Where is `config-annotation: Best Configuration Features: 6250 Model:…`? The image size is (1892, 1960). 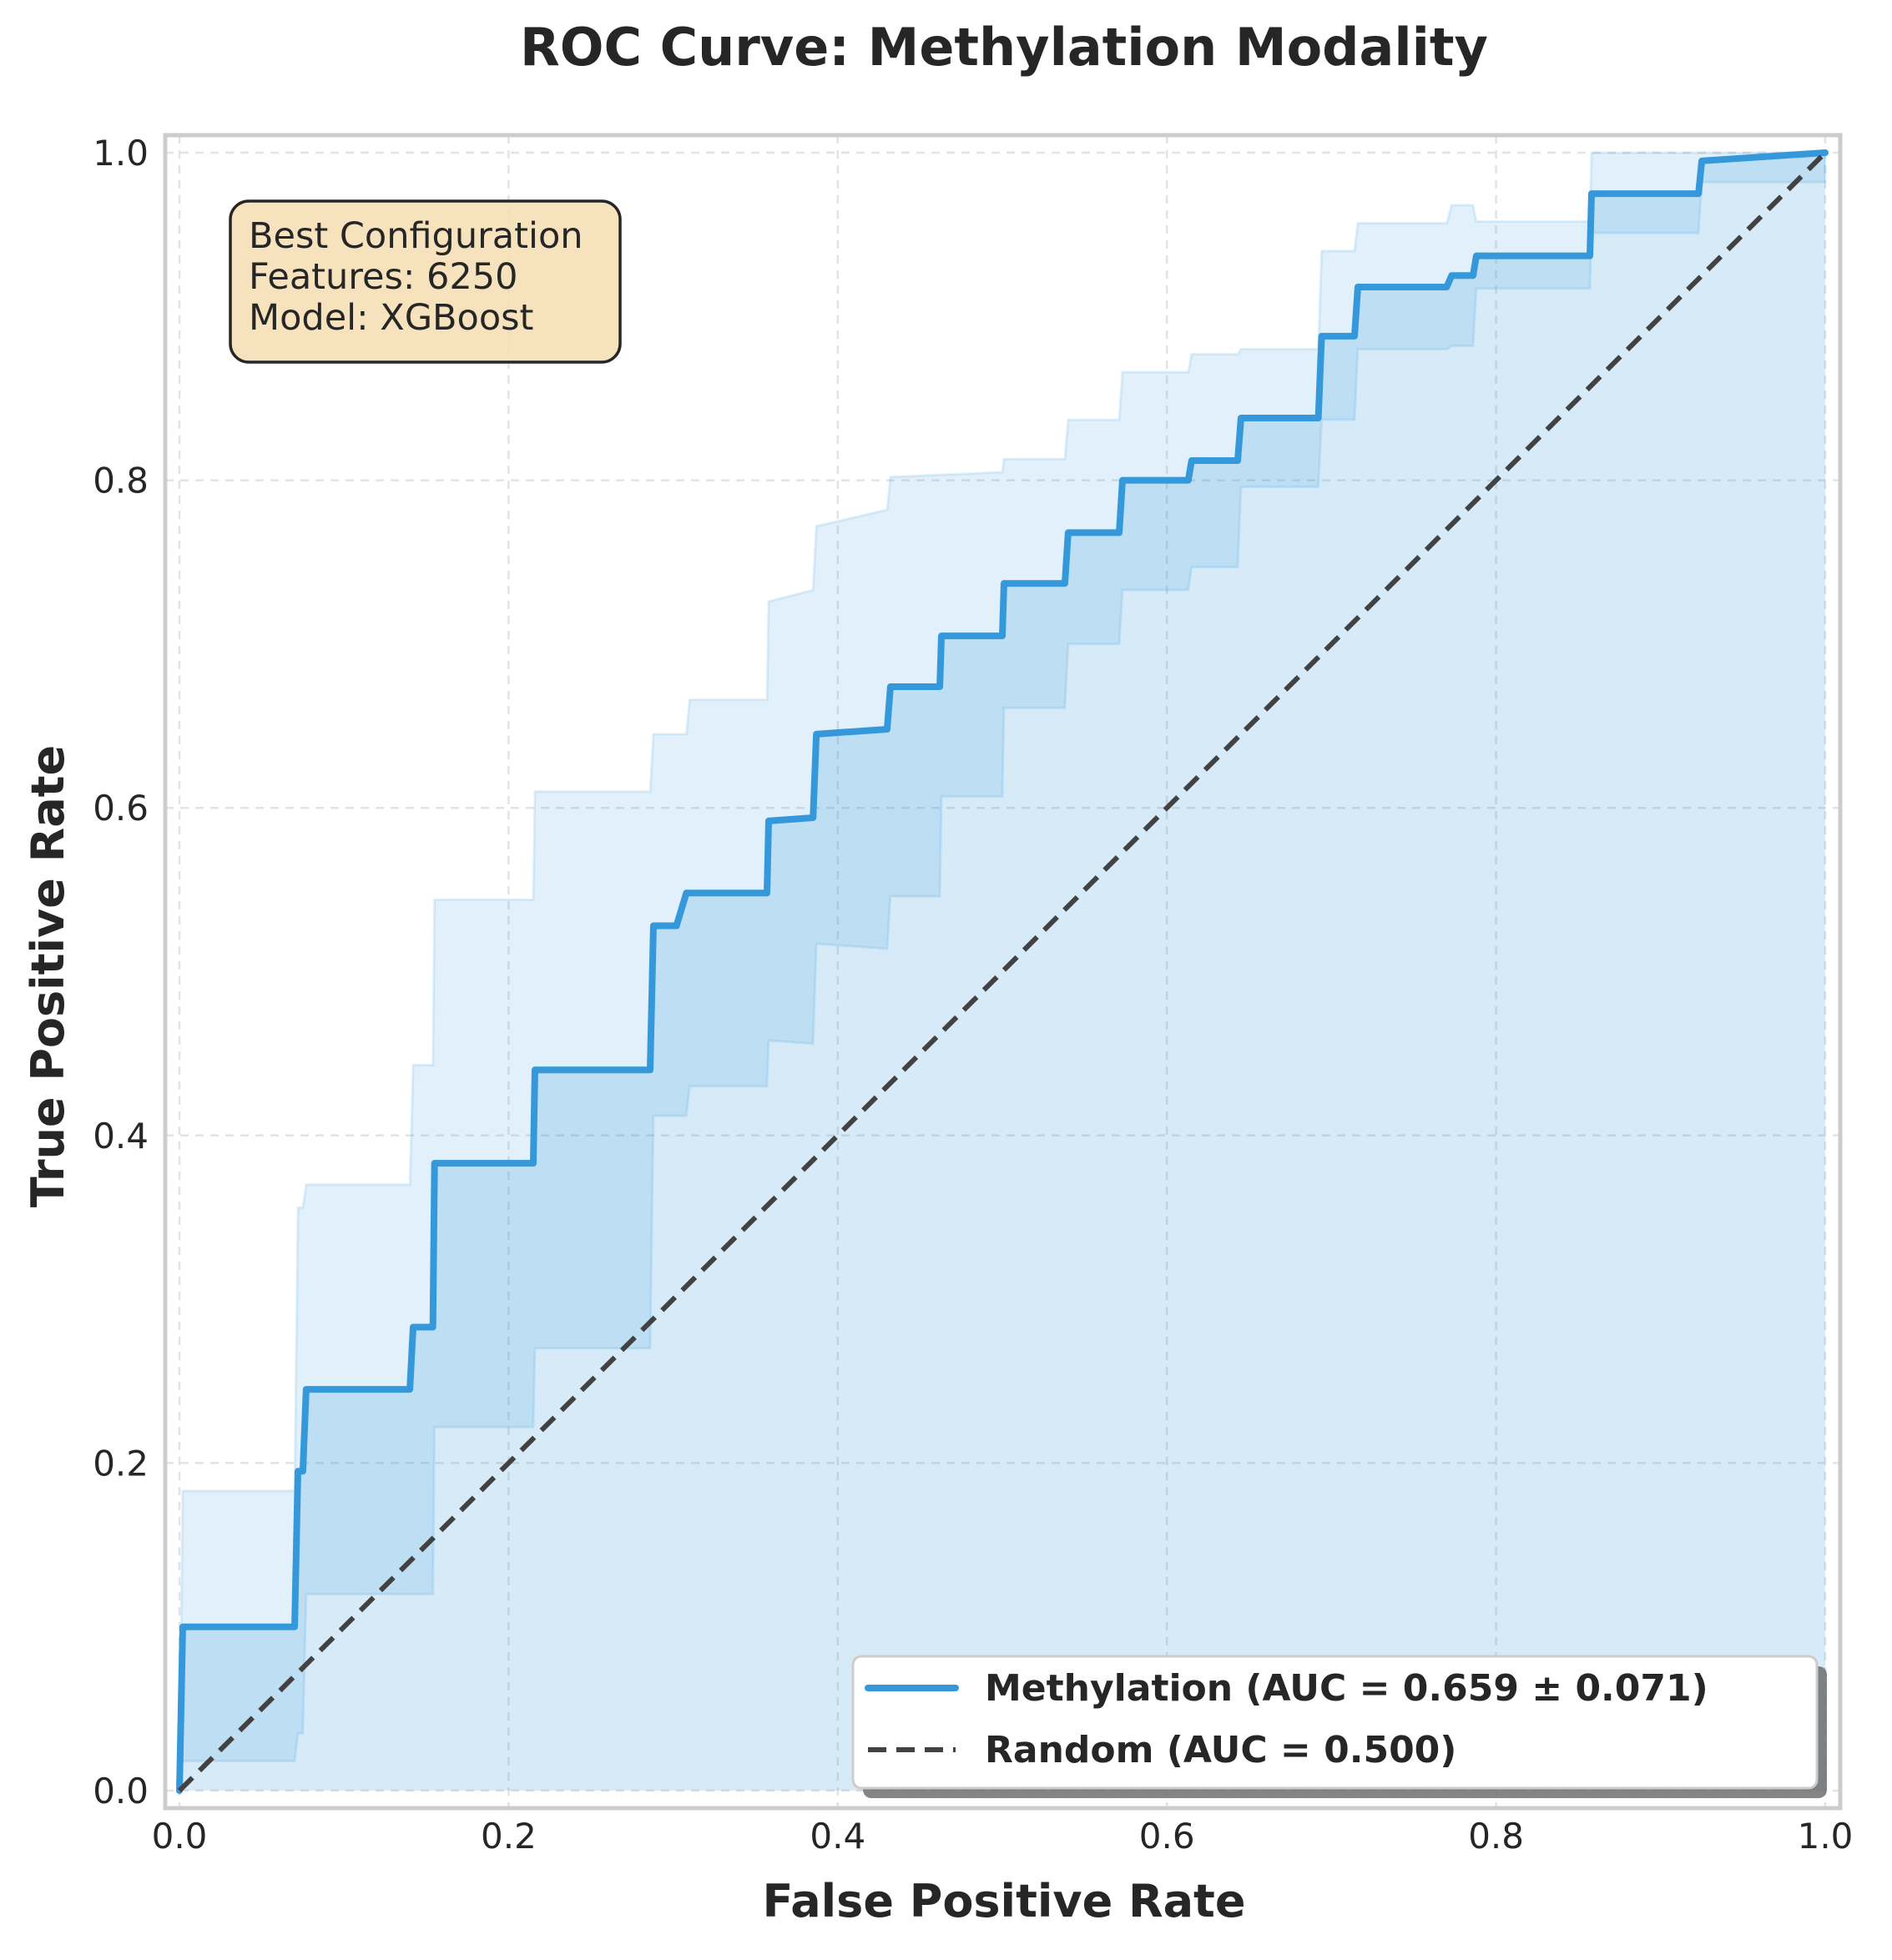
config-annotation: Best Configuration Features: 6250 Model:… is located at coordinates (425, 281).